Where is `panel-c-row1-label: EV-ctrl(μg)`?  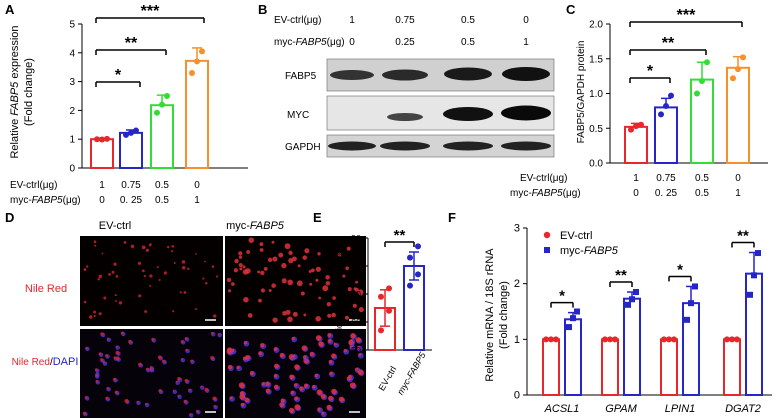 panel-c-row1-label: EV-ctrl(μg) is located at coordinates (543, 178).